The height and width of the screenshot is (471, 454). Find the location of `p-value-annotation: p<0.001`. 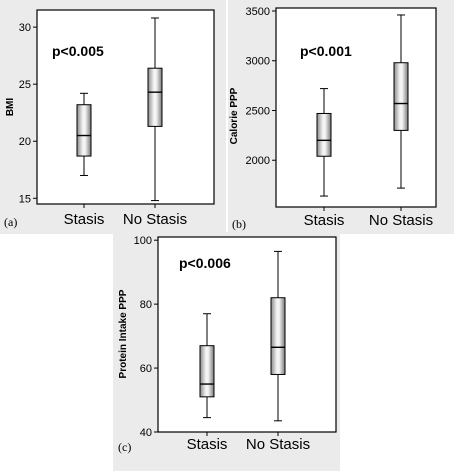

p-value-annotation: p<0.001 is located at coordinates (326, 51).